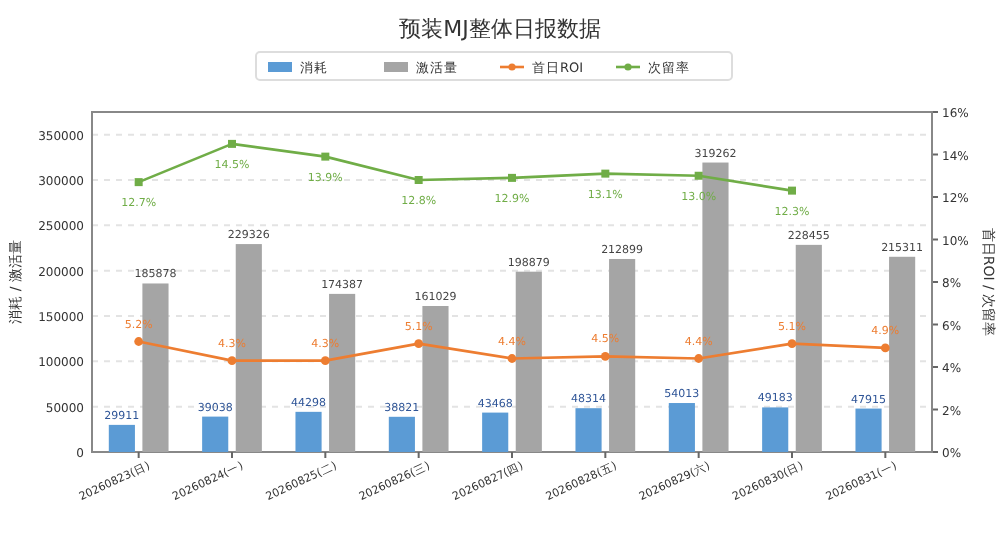 The width and height of the screenshot is (1000, 536). Describe the element at coordinates (500, 29) in the screenshot. I see `chart-title: 预装MJ整体日报数据` at that location.